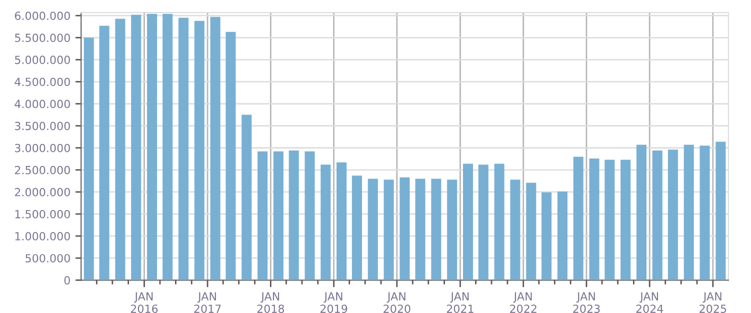 The height and width of the screenshot is (313, 751). What do you see at coordinates (42, 104) in the screenshot?
I see `y-tick-label: 4.000.000` at bounding box center [42, 104].